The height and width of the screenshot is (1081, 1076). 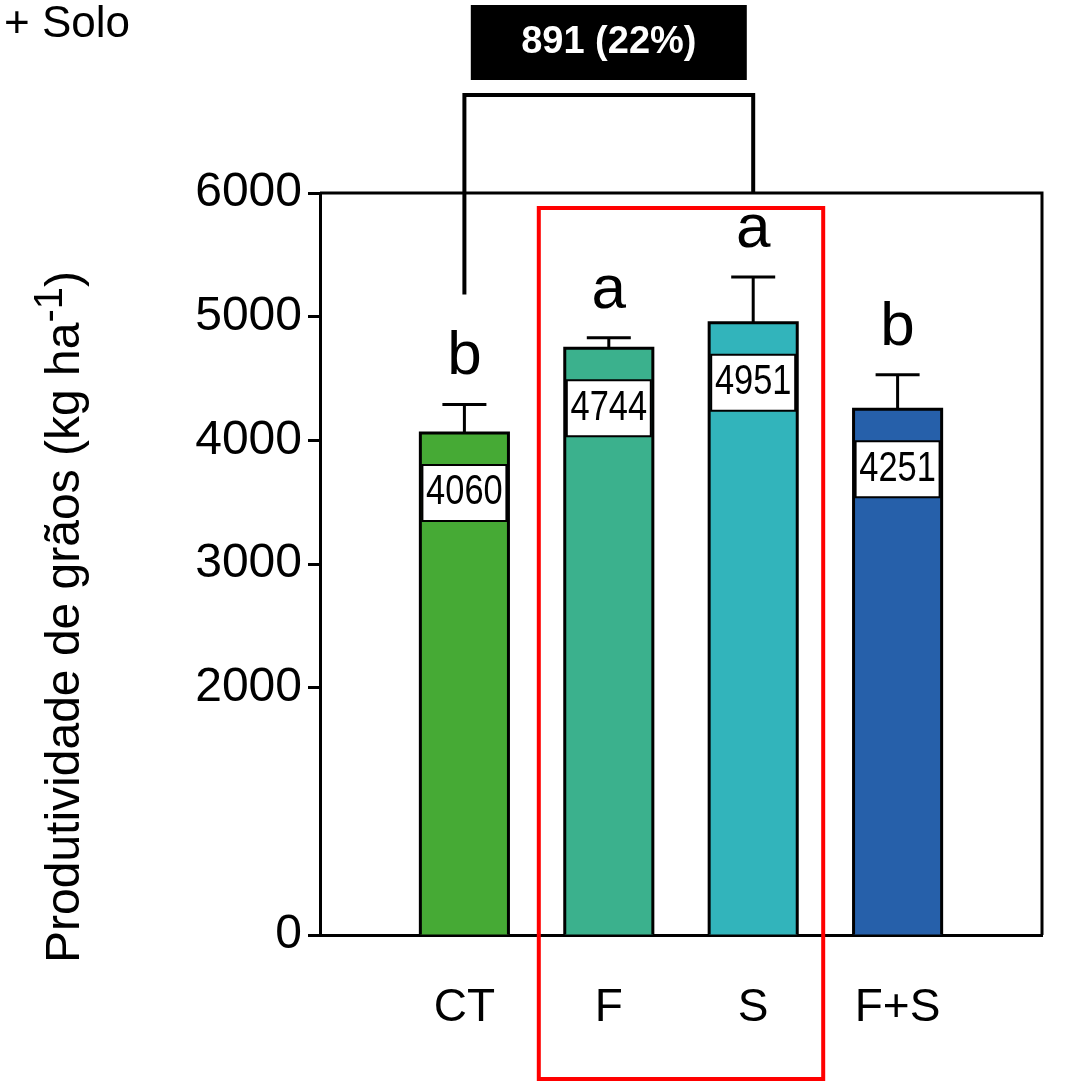 I want to click on x-tick-label: S, so click(x=753, y=1005).